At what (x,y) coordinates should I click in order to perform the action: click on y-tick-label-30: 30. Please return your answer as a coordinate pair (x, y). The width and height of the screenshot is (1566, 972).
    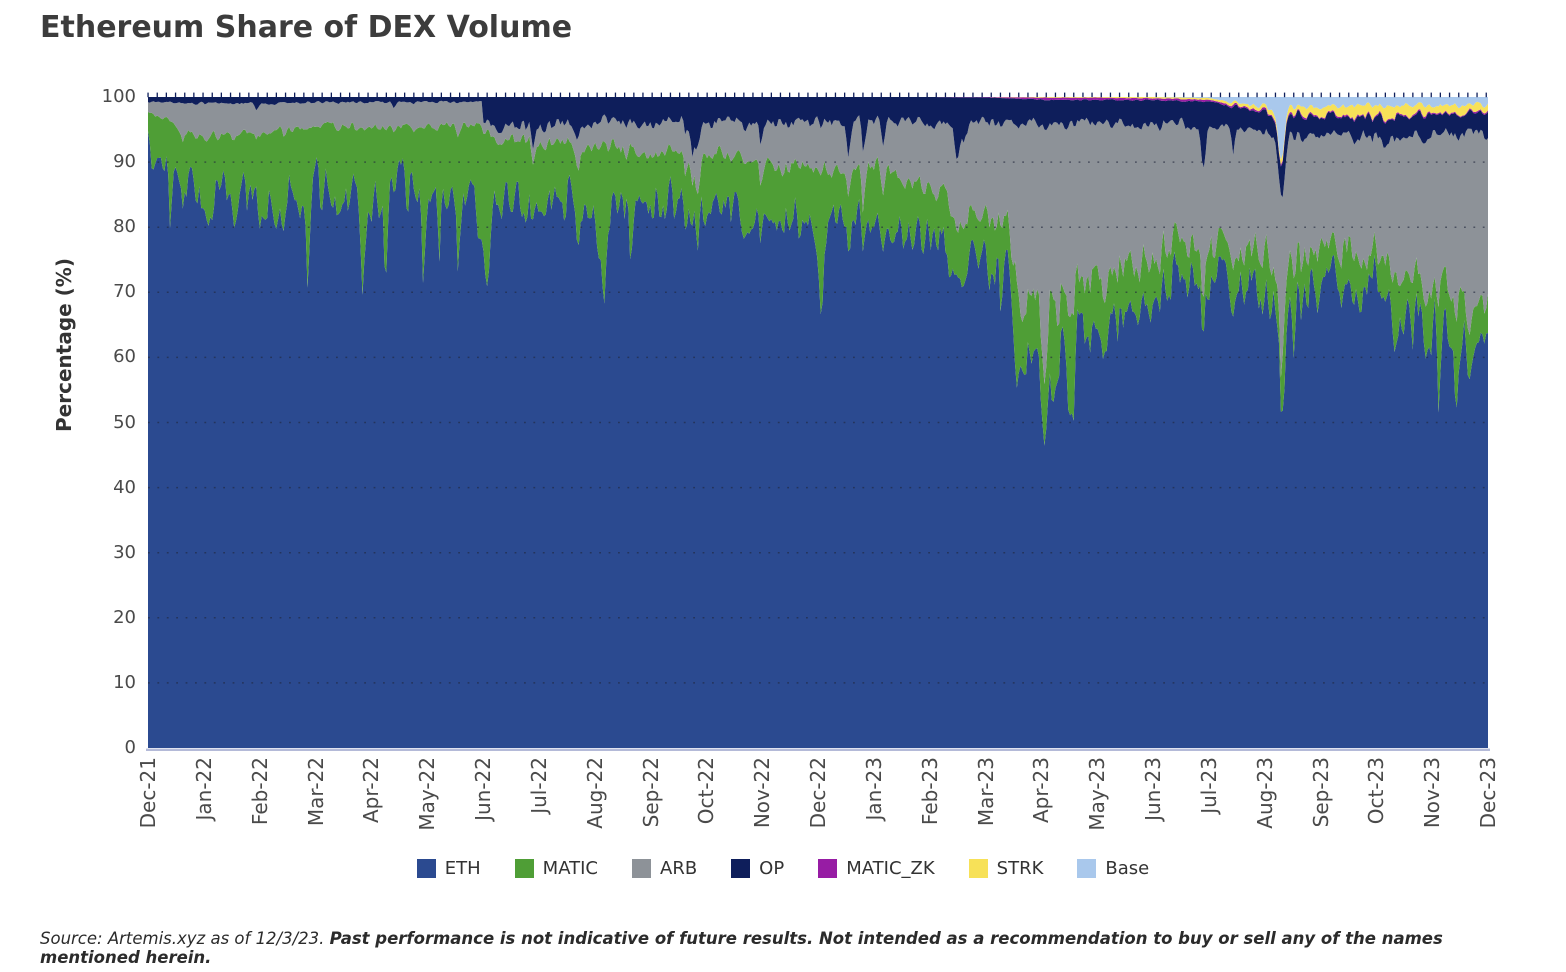
    Looking at the image, I should click on (124, 552).